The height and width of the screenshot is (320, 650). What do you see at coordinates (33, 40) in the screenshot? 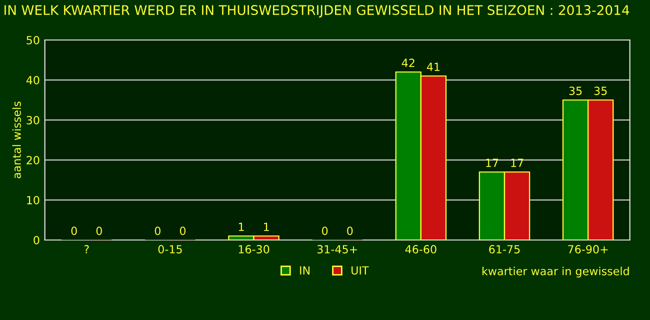
I see `y-tick-label: 50` at bounding box center [33, 40].